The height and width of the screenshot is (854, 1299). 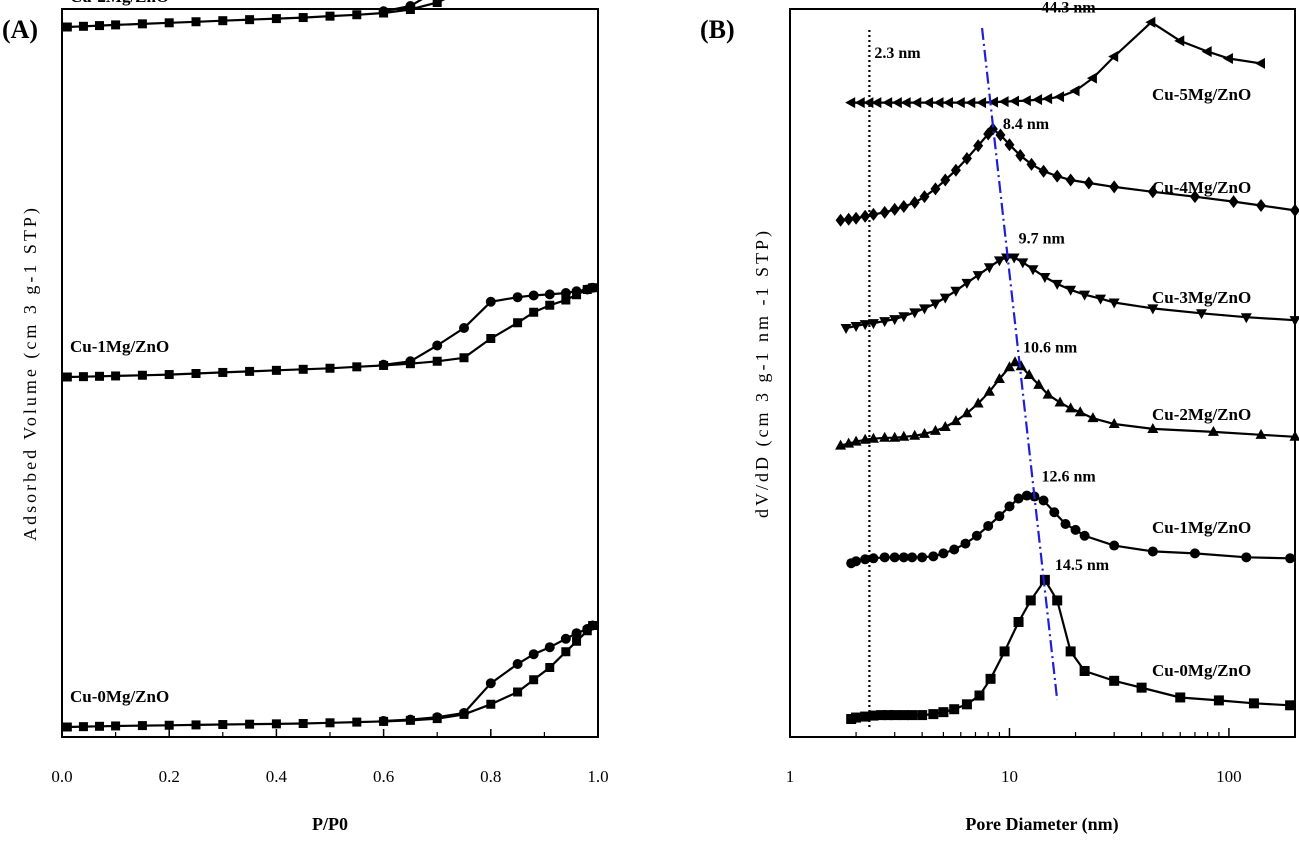 I want to click on panel-b-x-tick-label: 100, so click(x=1229, y=776).